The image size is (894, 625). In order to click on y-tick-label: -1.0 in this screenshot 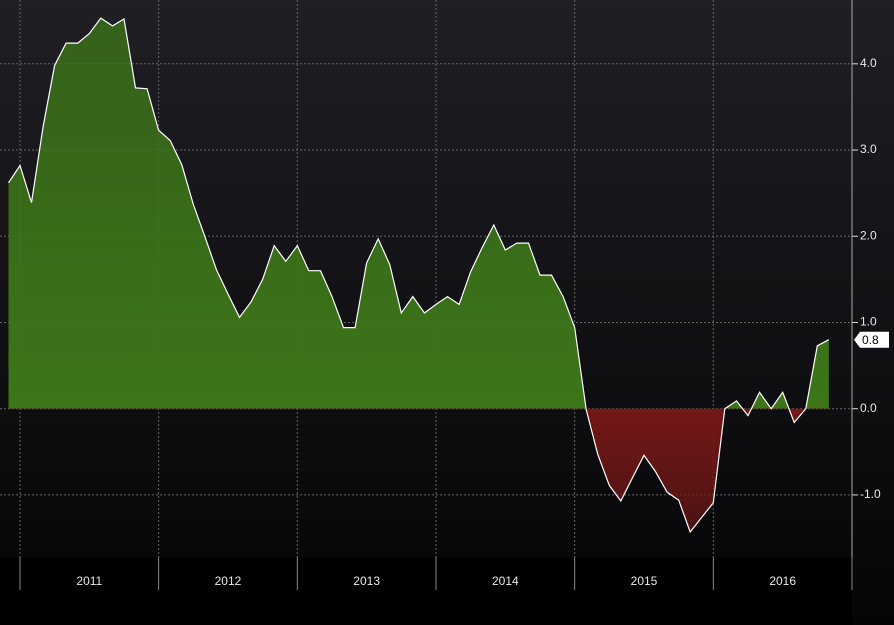, I will do `click(870, 494)`.